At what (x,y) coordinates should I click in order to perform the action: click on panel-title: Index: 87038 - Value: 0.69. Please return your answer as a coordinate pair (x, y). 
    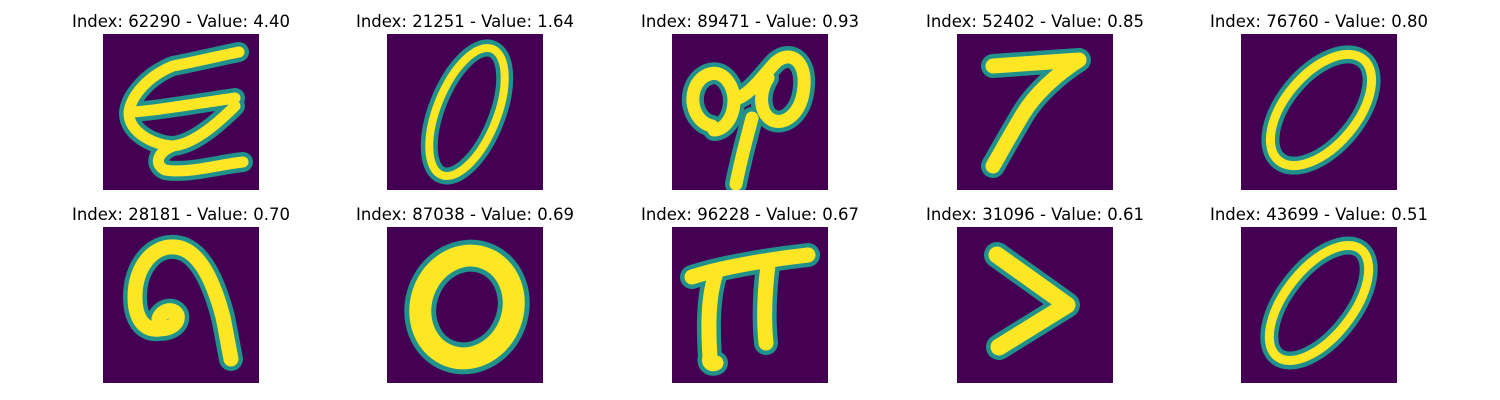
    Looking at the image, I should click on (464, 214).